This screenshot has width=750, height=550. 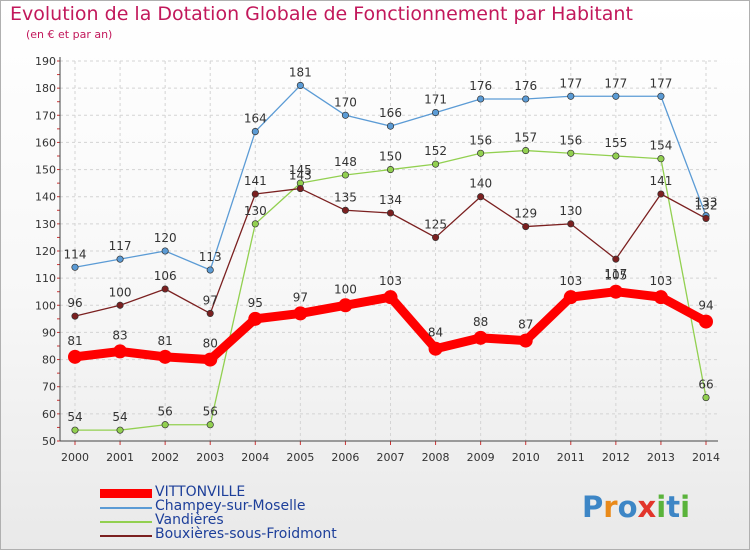 I want to click on data-label: 114, so click(x=75, y=254).